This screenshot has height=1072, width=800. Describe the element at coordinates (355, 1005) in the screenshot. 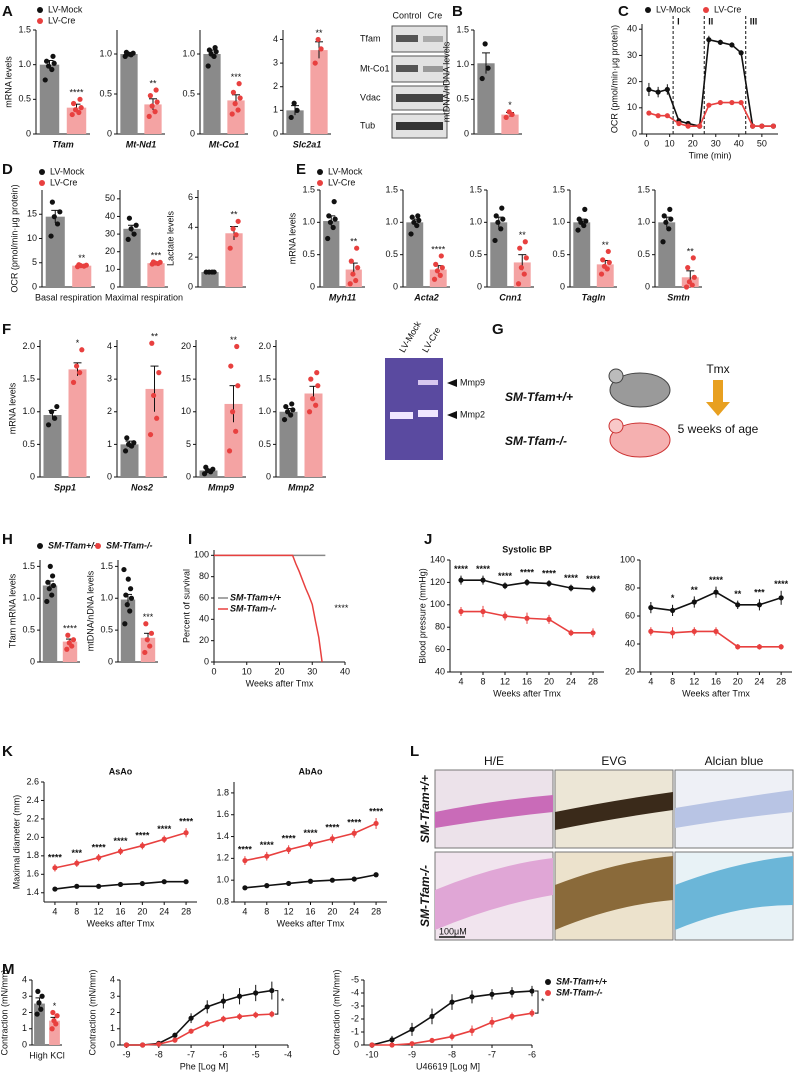

I see `y-tick-label: -3` at that location.